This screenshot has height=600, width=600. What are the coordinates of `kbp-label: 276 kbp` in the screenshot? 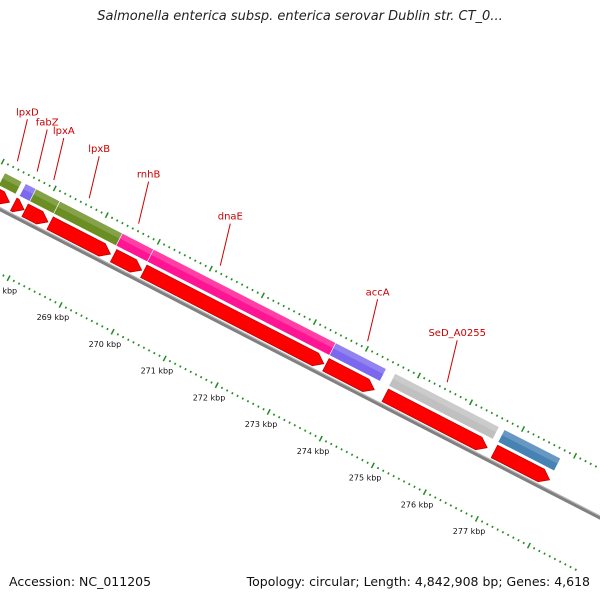 It's located at (417, 504).